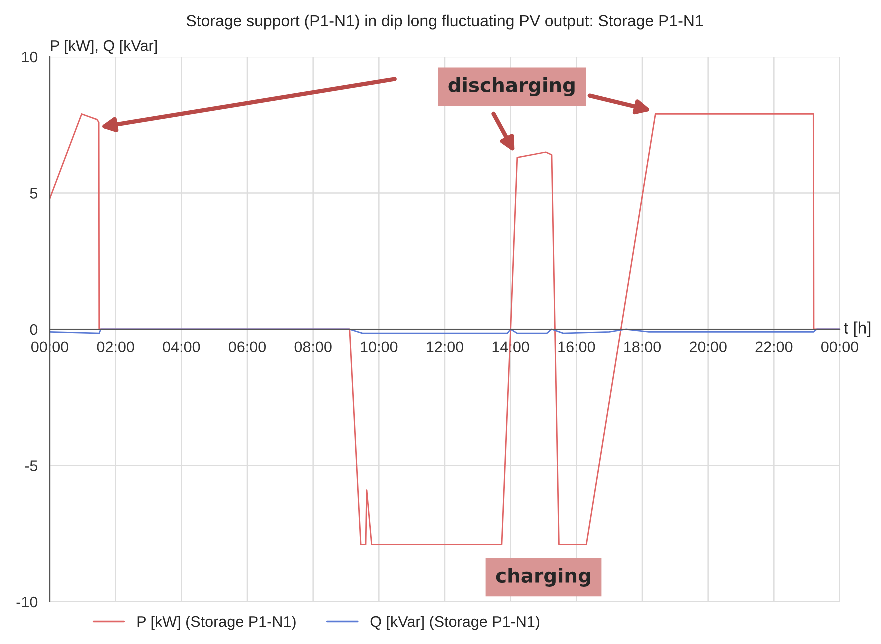 The width and height of the screenshot is (881, 644). Describe the element at coordinates (708, 347) in the screenshot. I see `x-tick-label: 20:00` at that location.